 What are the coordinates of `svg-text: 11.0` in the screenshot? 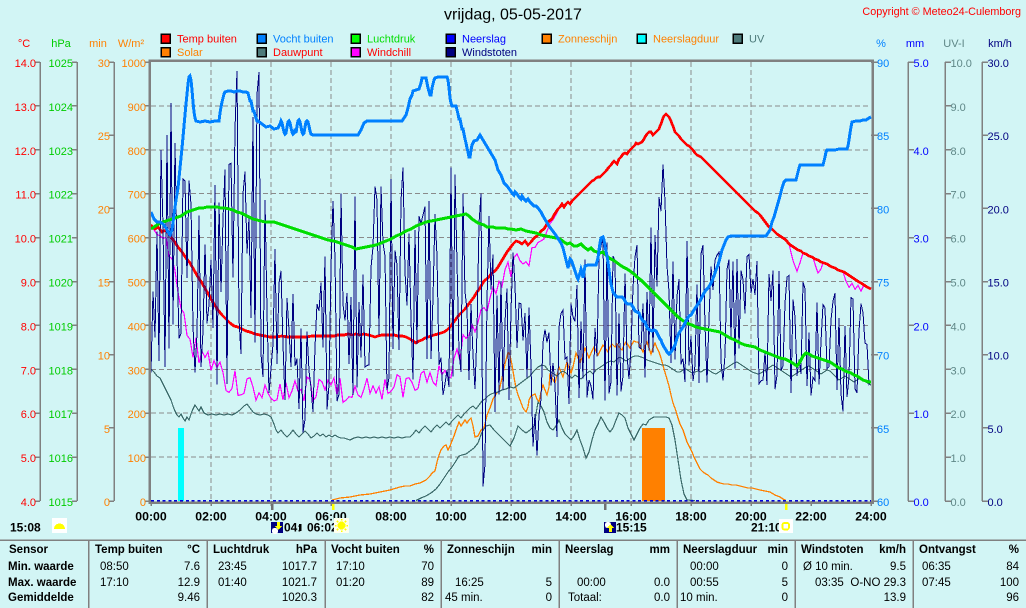 It's located at (25, 196).